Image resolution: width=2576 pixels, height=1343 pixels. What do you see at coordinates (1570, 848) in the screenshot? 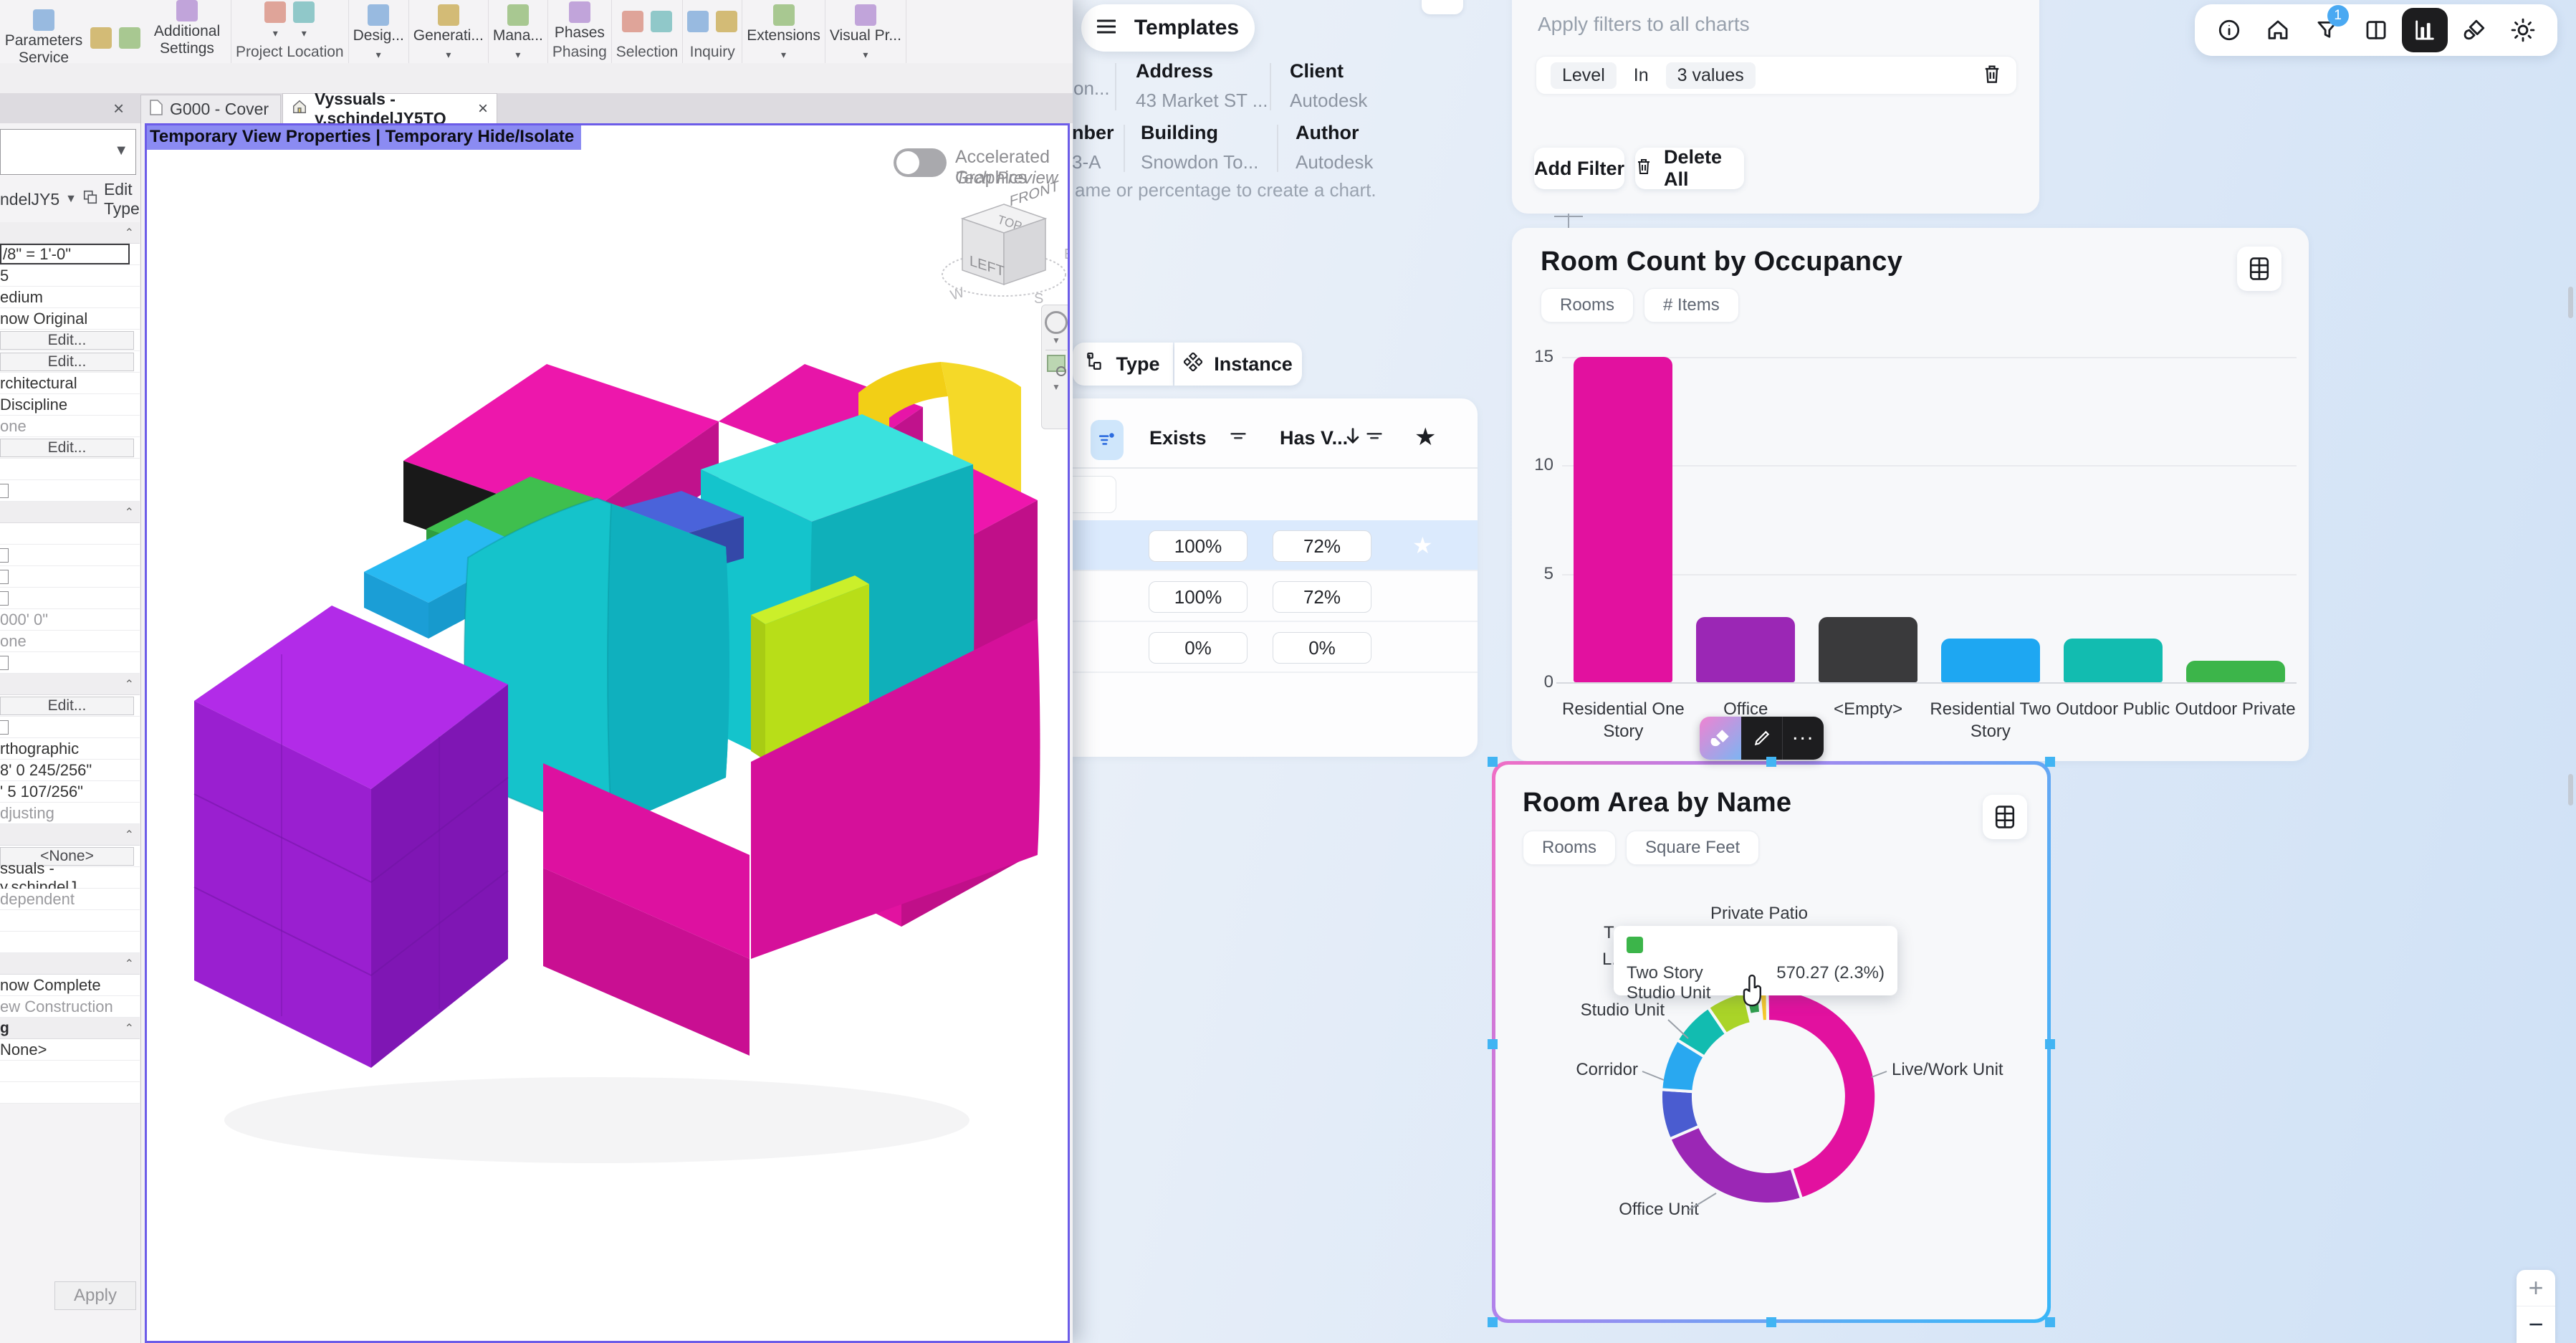
I see `chip-rooms: Rooms` at bounding box center [1570, 848].